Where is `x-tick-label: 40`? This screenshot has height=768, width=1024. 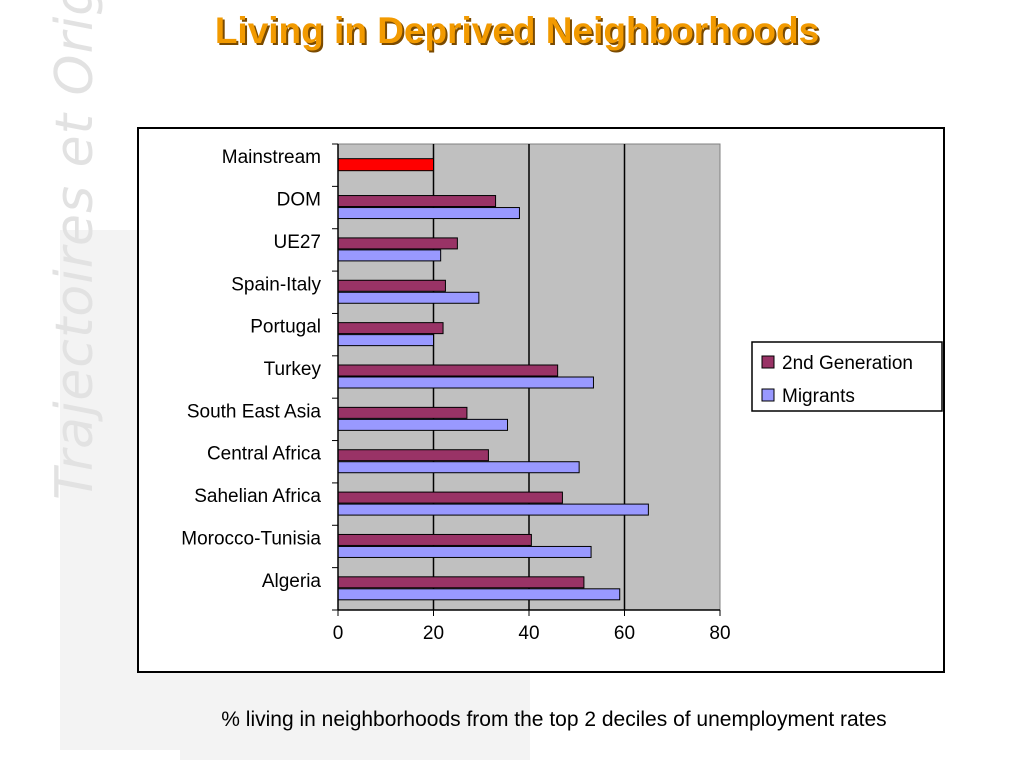 x-tick-label: 40 is located at coordinates (528, 633).